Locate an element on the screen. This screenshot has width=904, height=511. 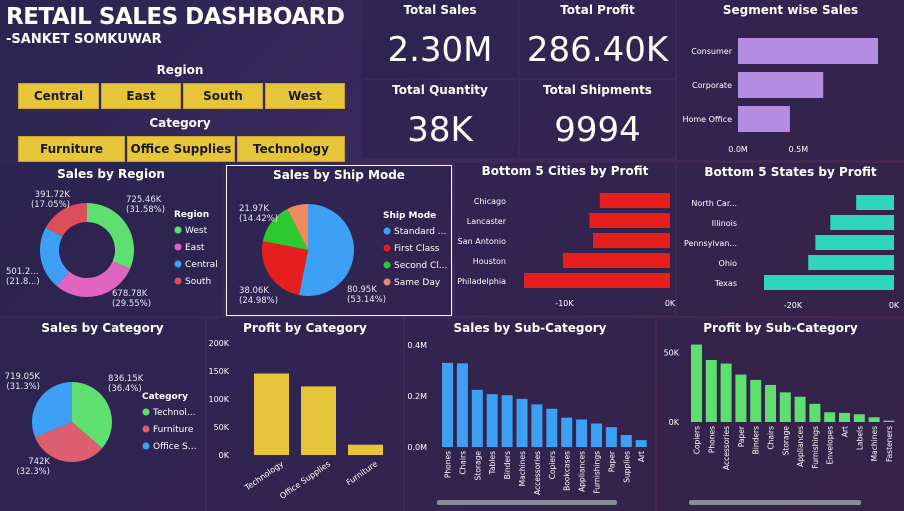
pie-data-pct: (24.98%) is located at coordinates (258, 301).